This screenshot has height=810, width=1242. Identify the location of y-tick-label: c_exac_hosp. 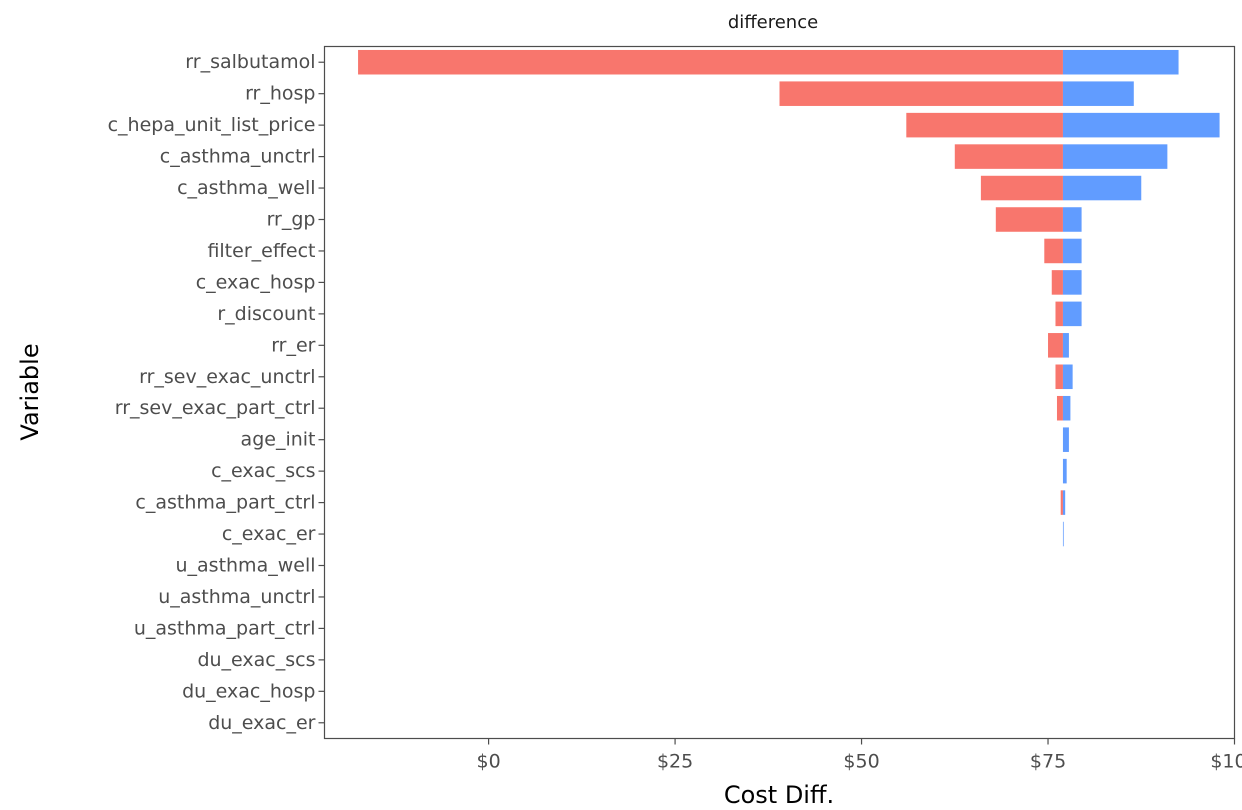
(256, 282).